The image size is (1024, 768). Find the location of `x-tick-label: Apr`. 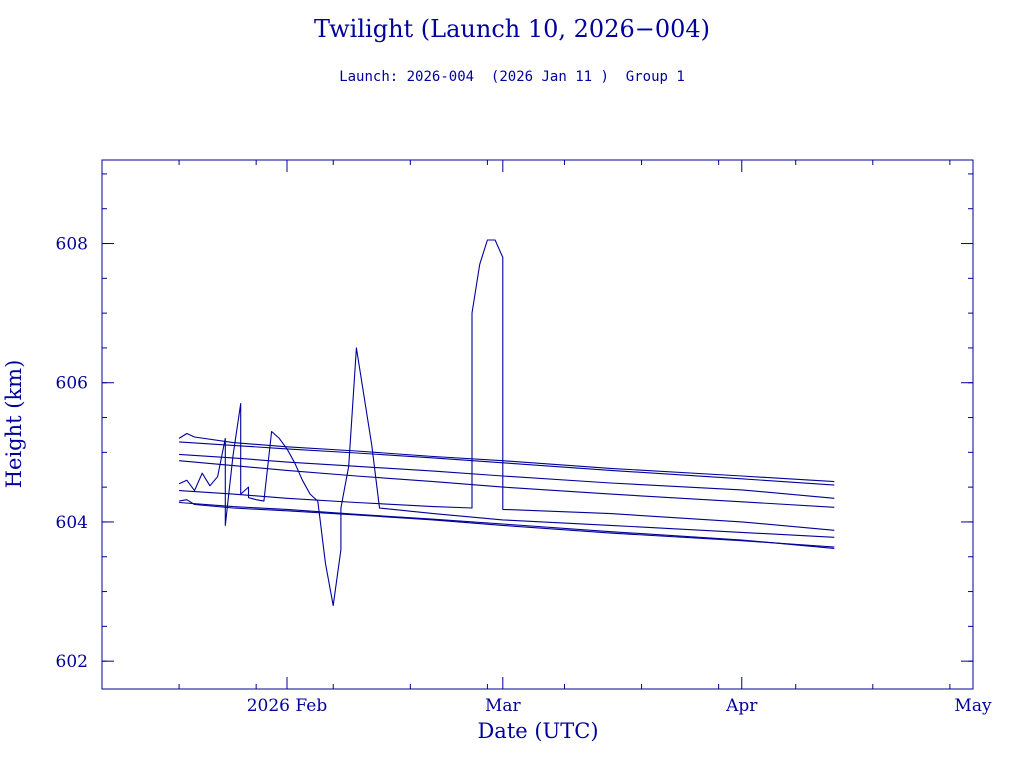

x-tick-label: Apr is located at coordinates (741, 706).